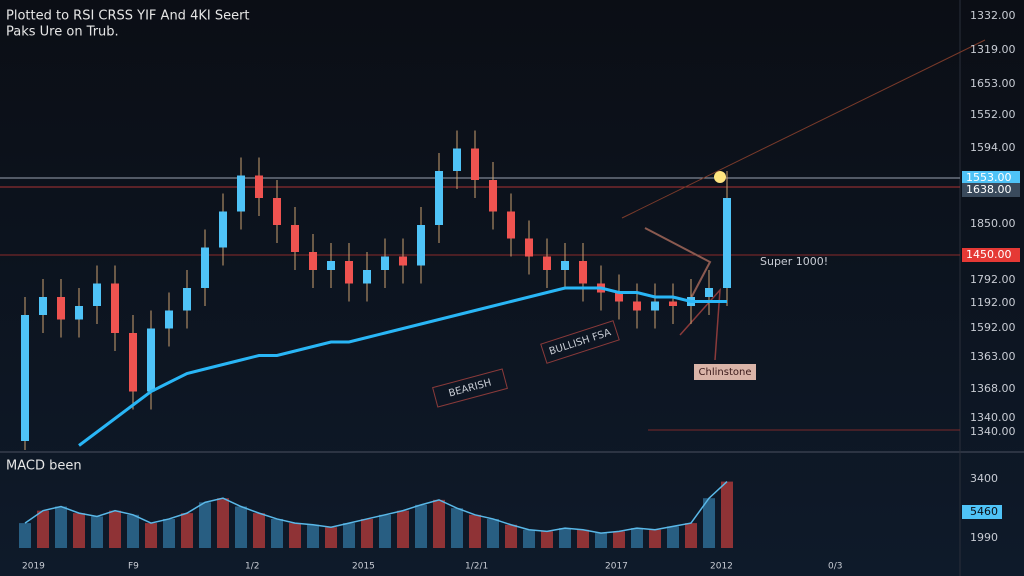 This screenshot has width=1024, height=576. I want to click on x-axis-label: 2019, so click(33, 567).